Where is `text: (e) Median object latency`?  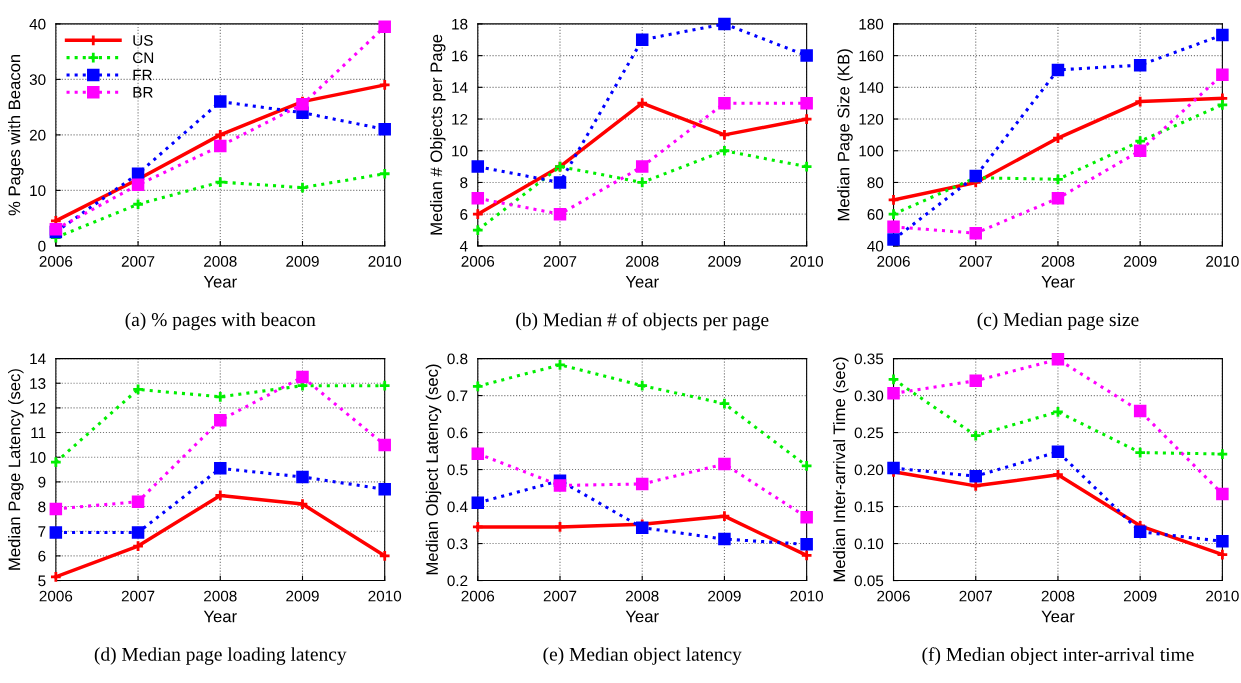 text: (e) Median object latency is located at coordinates (642, 656).